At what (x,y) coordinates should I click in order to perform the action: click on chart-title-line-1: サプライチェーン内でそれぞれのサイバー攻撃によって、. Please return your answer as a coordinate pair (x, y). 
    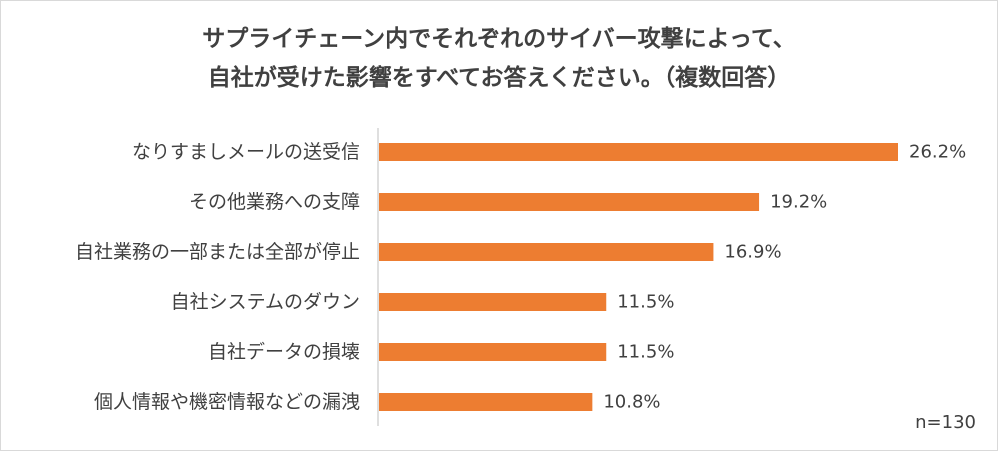
    Looking at the image, I should click on (499, 39).